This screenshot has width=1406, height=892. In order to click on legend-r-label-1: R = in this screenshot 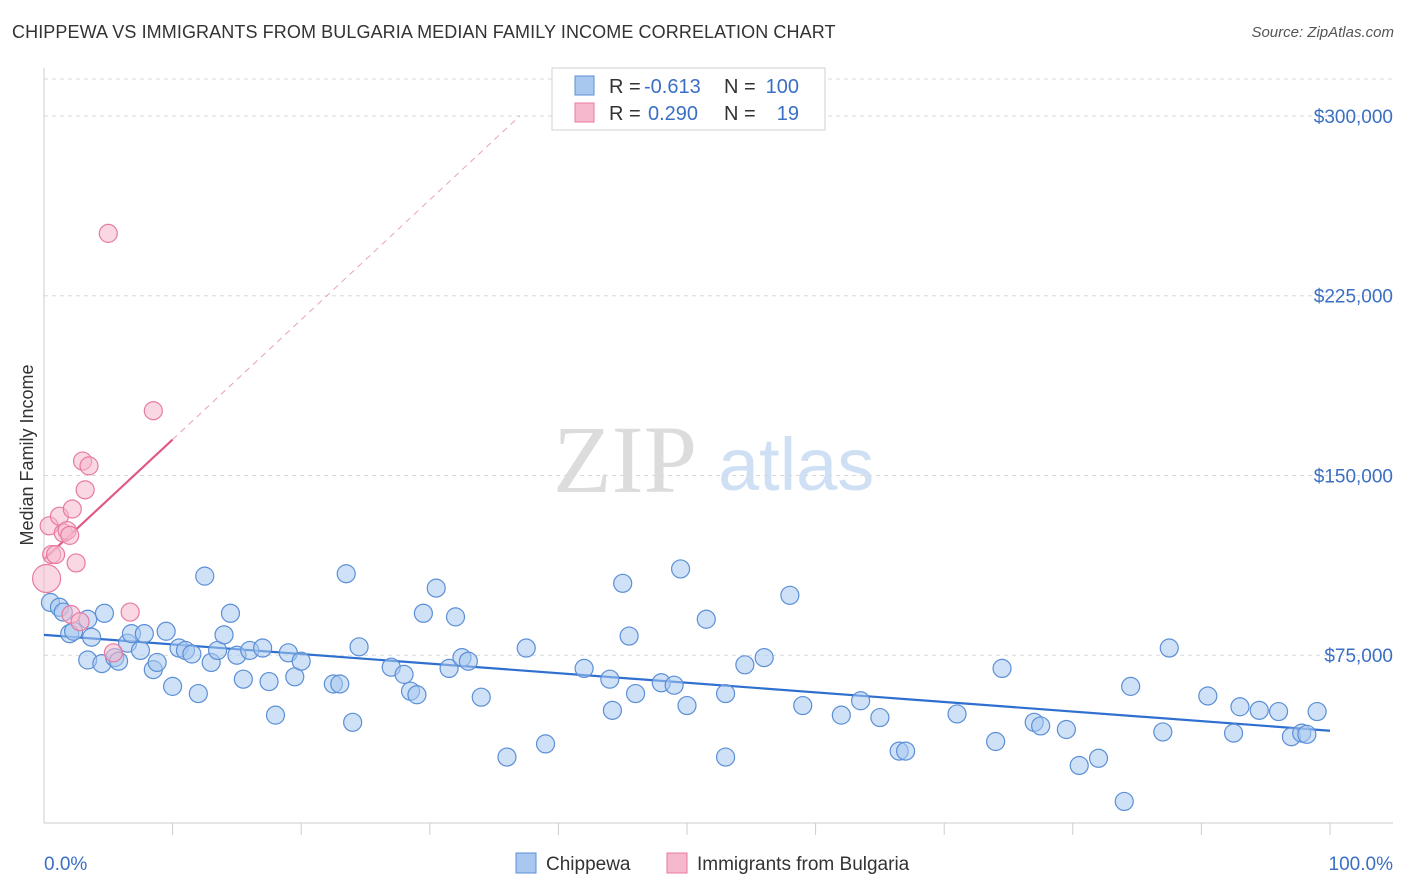, I will do `click(625, 87)`.